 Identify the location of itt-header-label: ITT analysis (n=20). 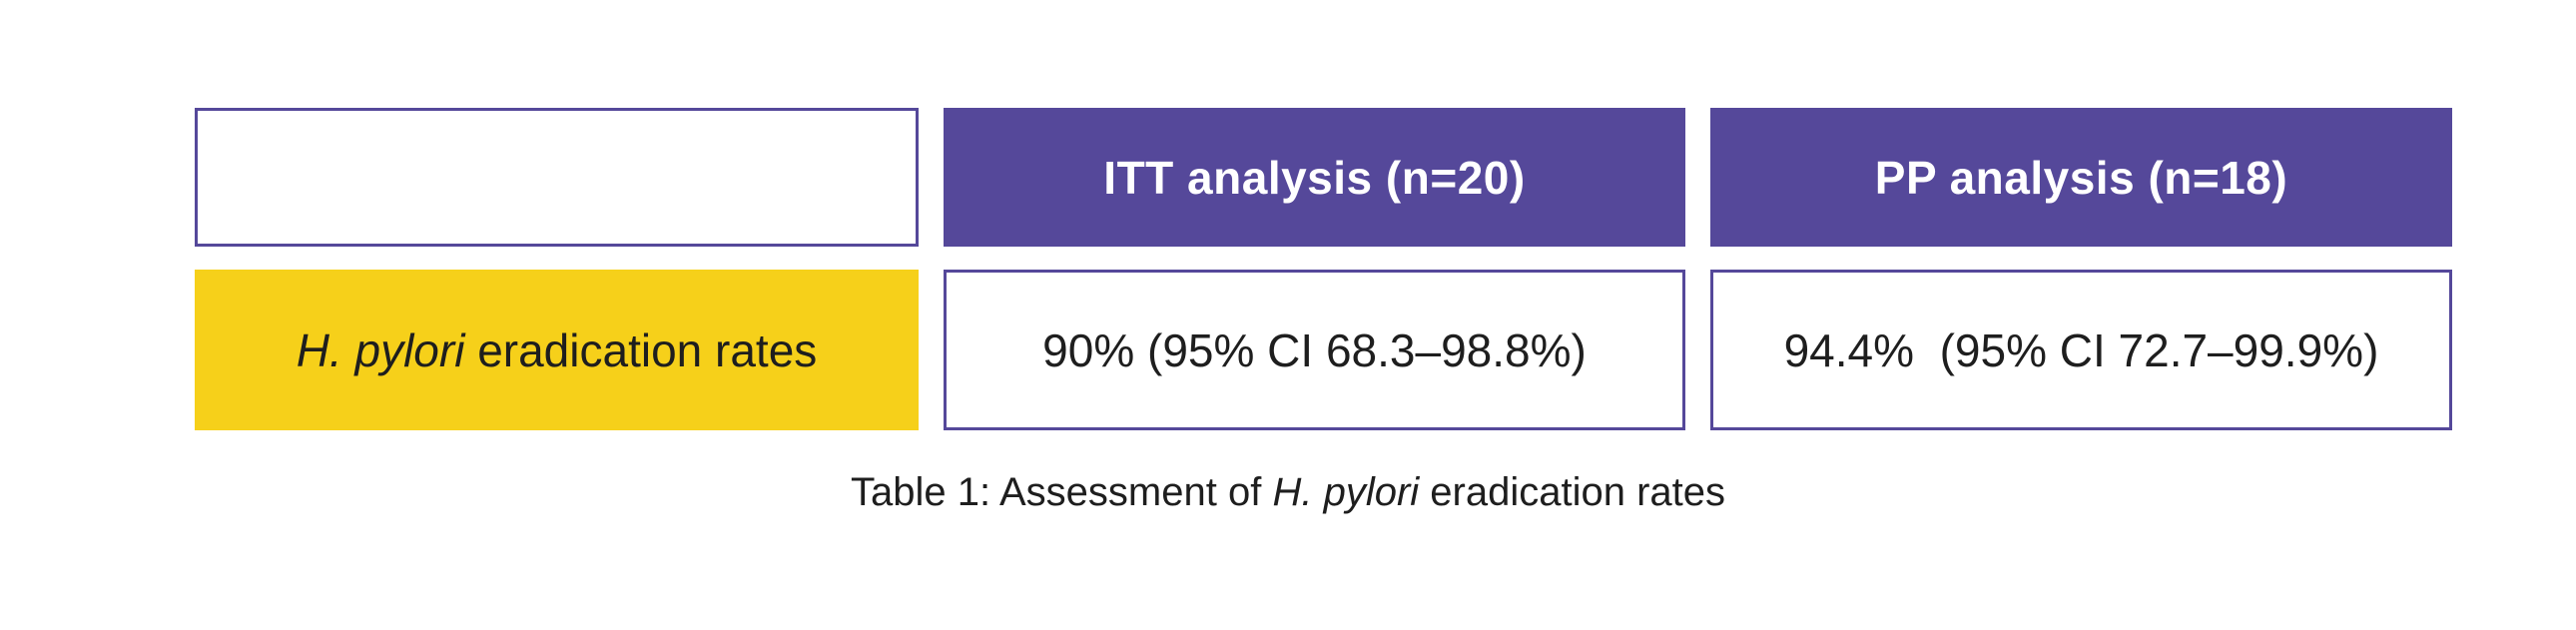
(1314, 177).